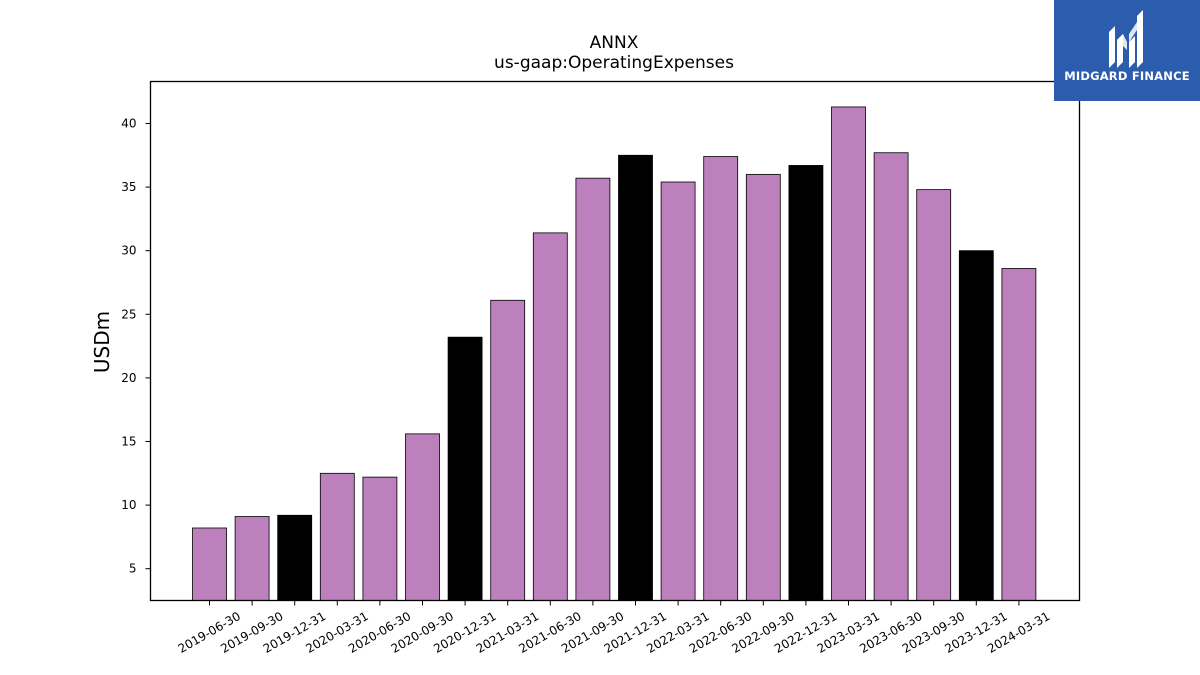 This screenshot has height=675, width=1200. I want to click on y-tick-label: 5, so click(133, 569).